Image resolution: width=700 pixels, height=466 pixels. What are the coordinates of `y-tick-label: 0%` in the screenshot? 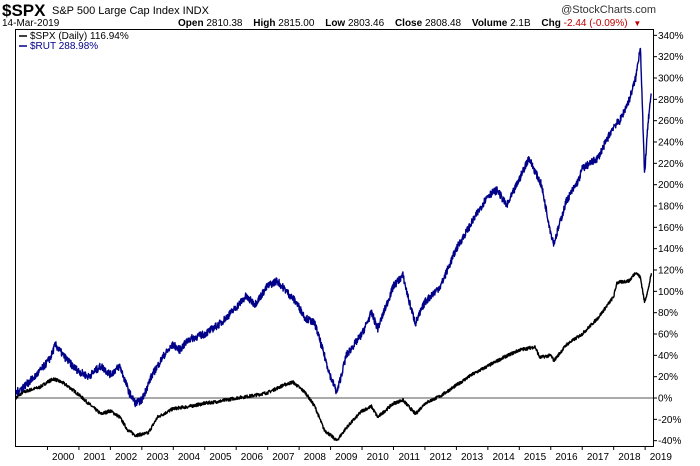 It's located at (665, 399).